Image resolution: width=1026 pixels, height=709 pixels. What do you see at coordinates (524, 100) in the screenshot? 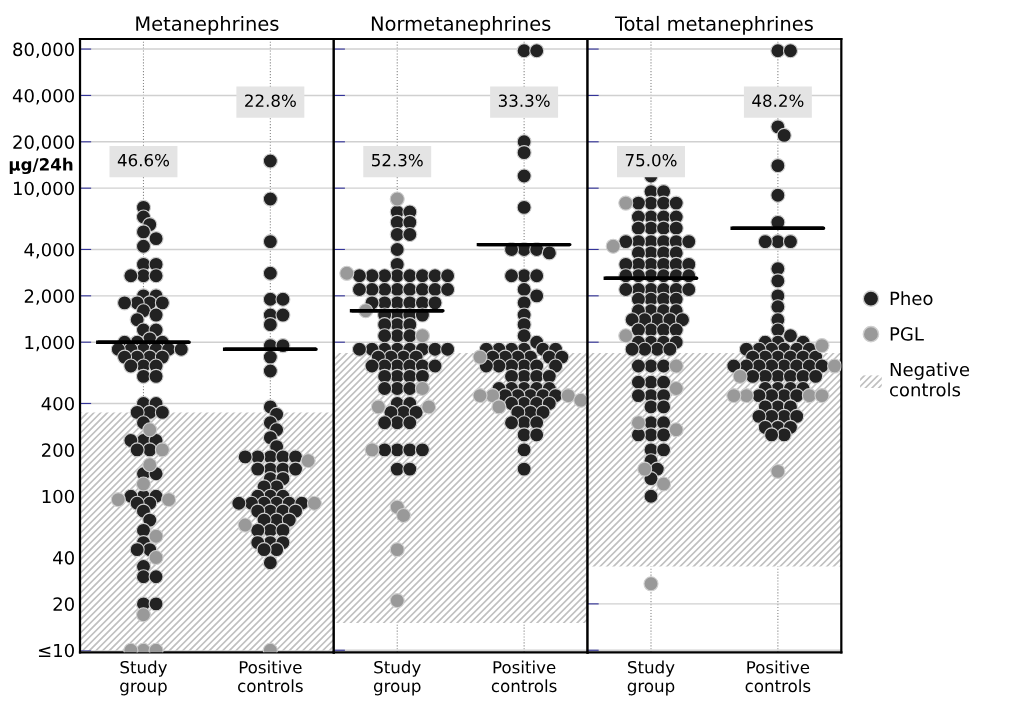
I see `annotation: 33.3%` at bounding box center [524, 100].